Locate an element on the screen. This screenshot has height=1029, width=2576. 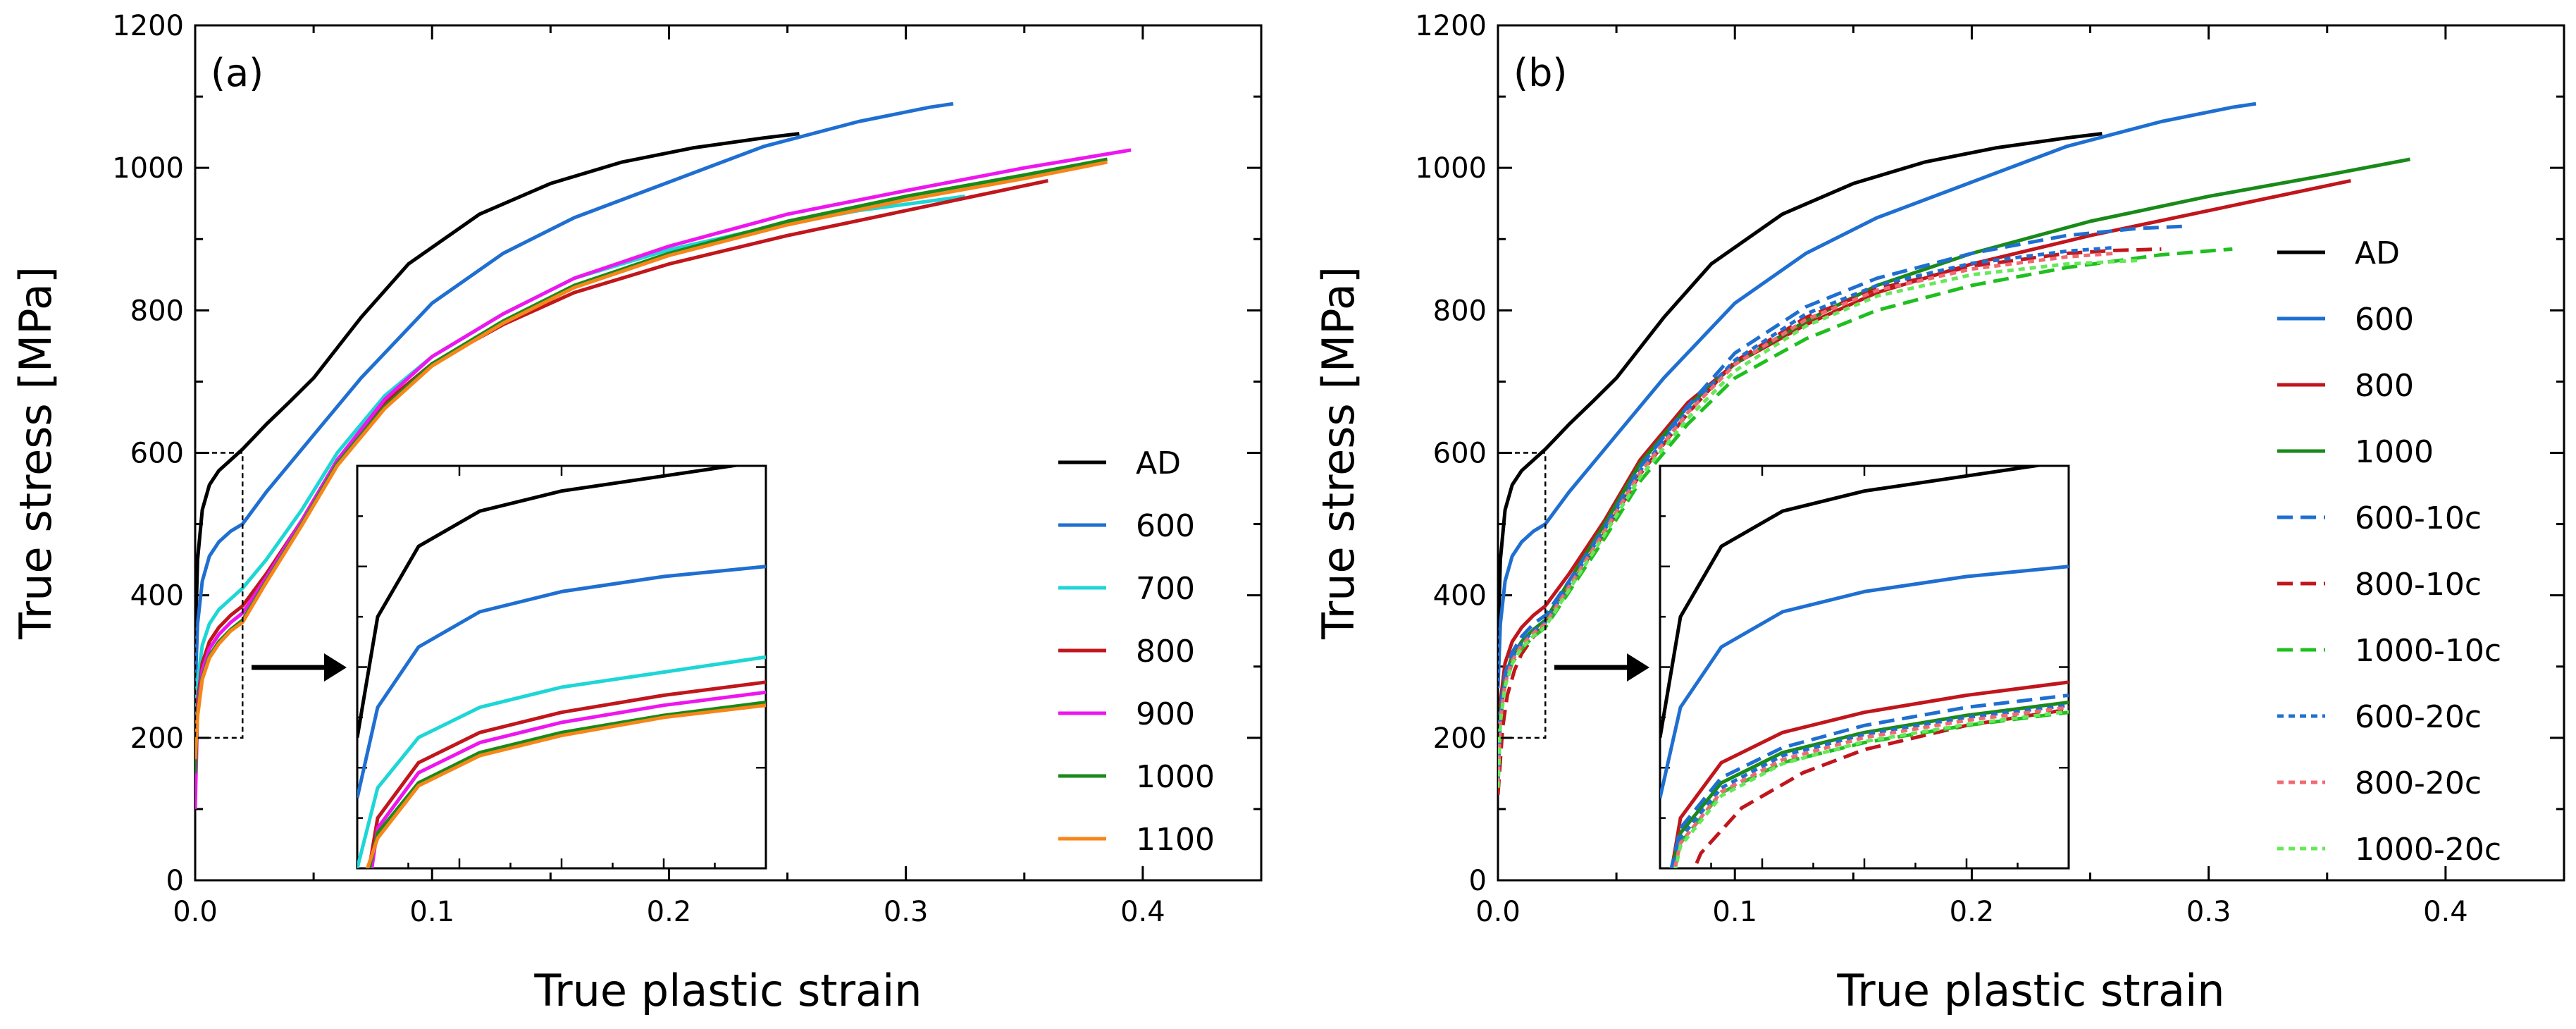
series-line-800-10c is located at coordinates (1830, 521).